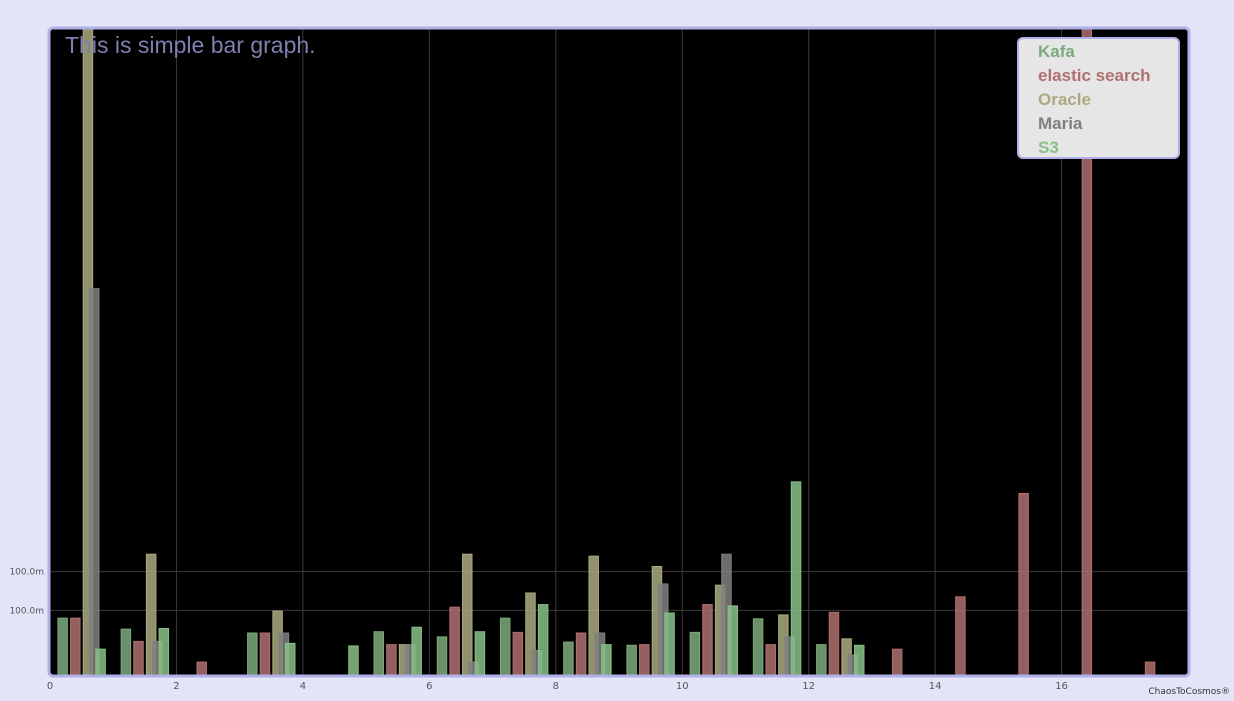 The height and width of the screenshot is (701, 1234). What do you see at coordinates (682, 686) in the screenshot?
I see `x-tick-label: 10` at bounding box center [682, 686].